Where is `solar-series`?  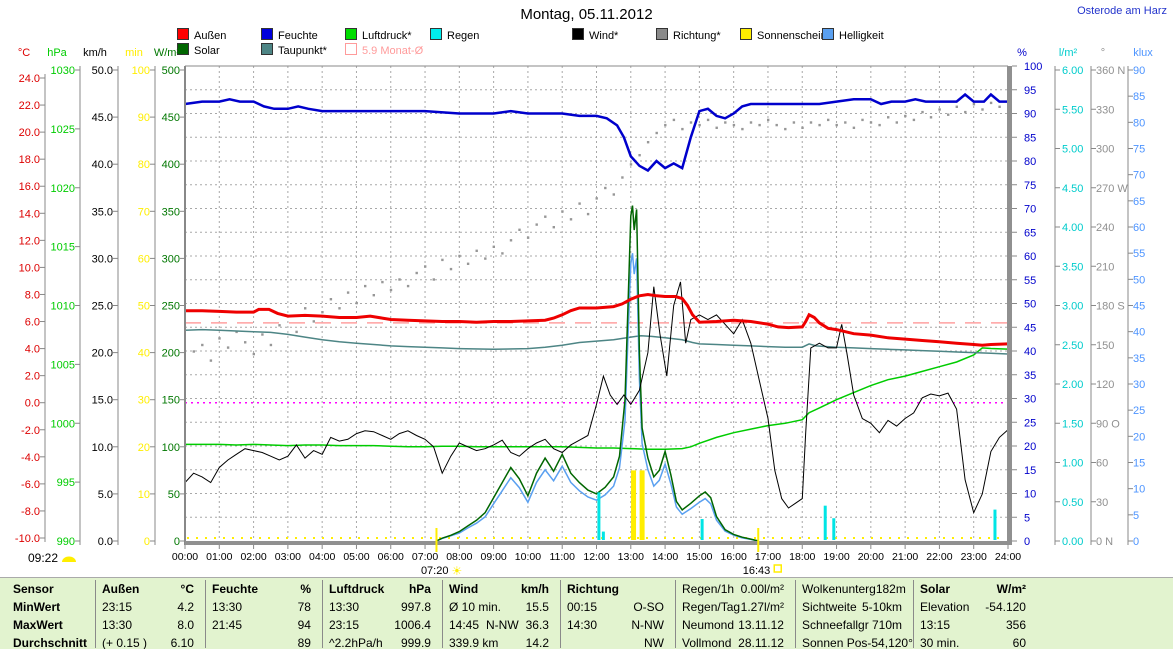 solar-series is located at coordinates (597, 373).